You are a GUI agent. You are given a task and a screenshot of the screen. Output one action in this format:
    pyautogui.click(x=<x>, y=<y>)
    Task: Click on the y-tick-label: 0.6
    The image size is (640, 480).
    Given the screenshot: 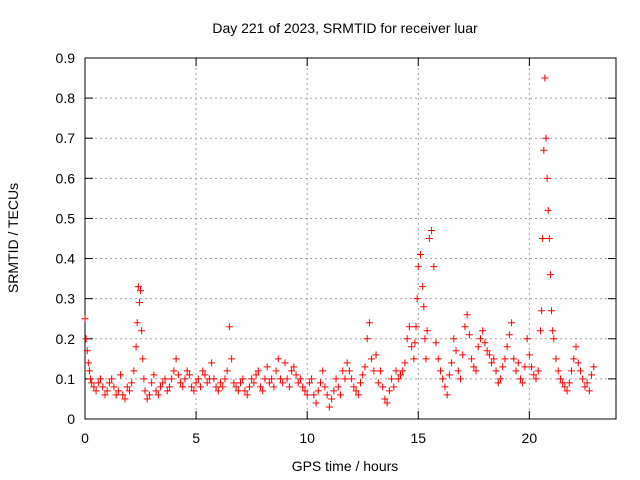 What is the action you would take?
    pyautogui.click(x=66, y=178)
    